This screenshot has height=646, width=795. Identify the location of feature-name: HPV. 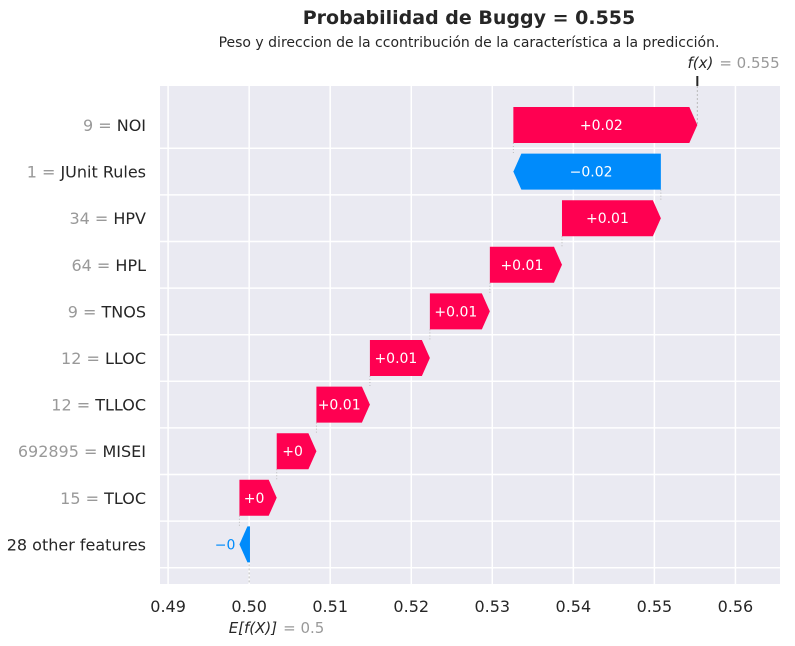
(129, 218).